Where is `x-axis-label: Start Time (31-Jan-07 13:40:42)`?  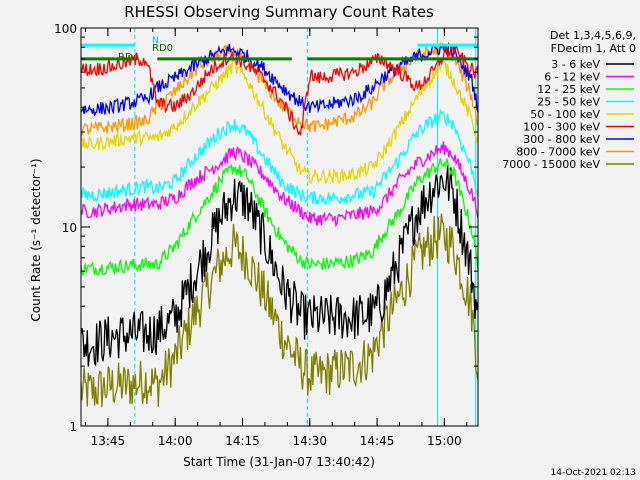
x-axis-label: Start Time (31-Jan-07 13:40:42) is located at coordinates (279, 462).